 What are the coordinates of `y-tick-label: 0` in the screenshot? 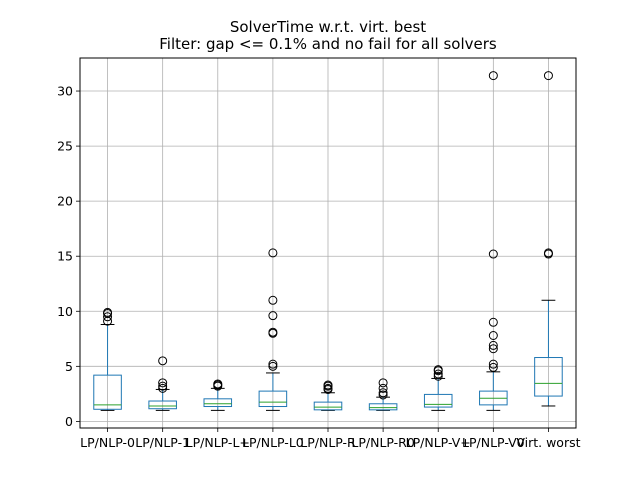 It's located at (69, 421).